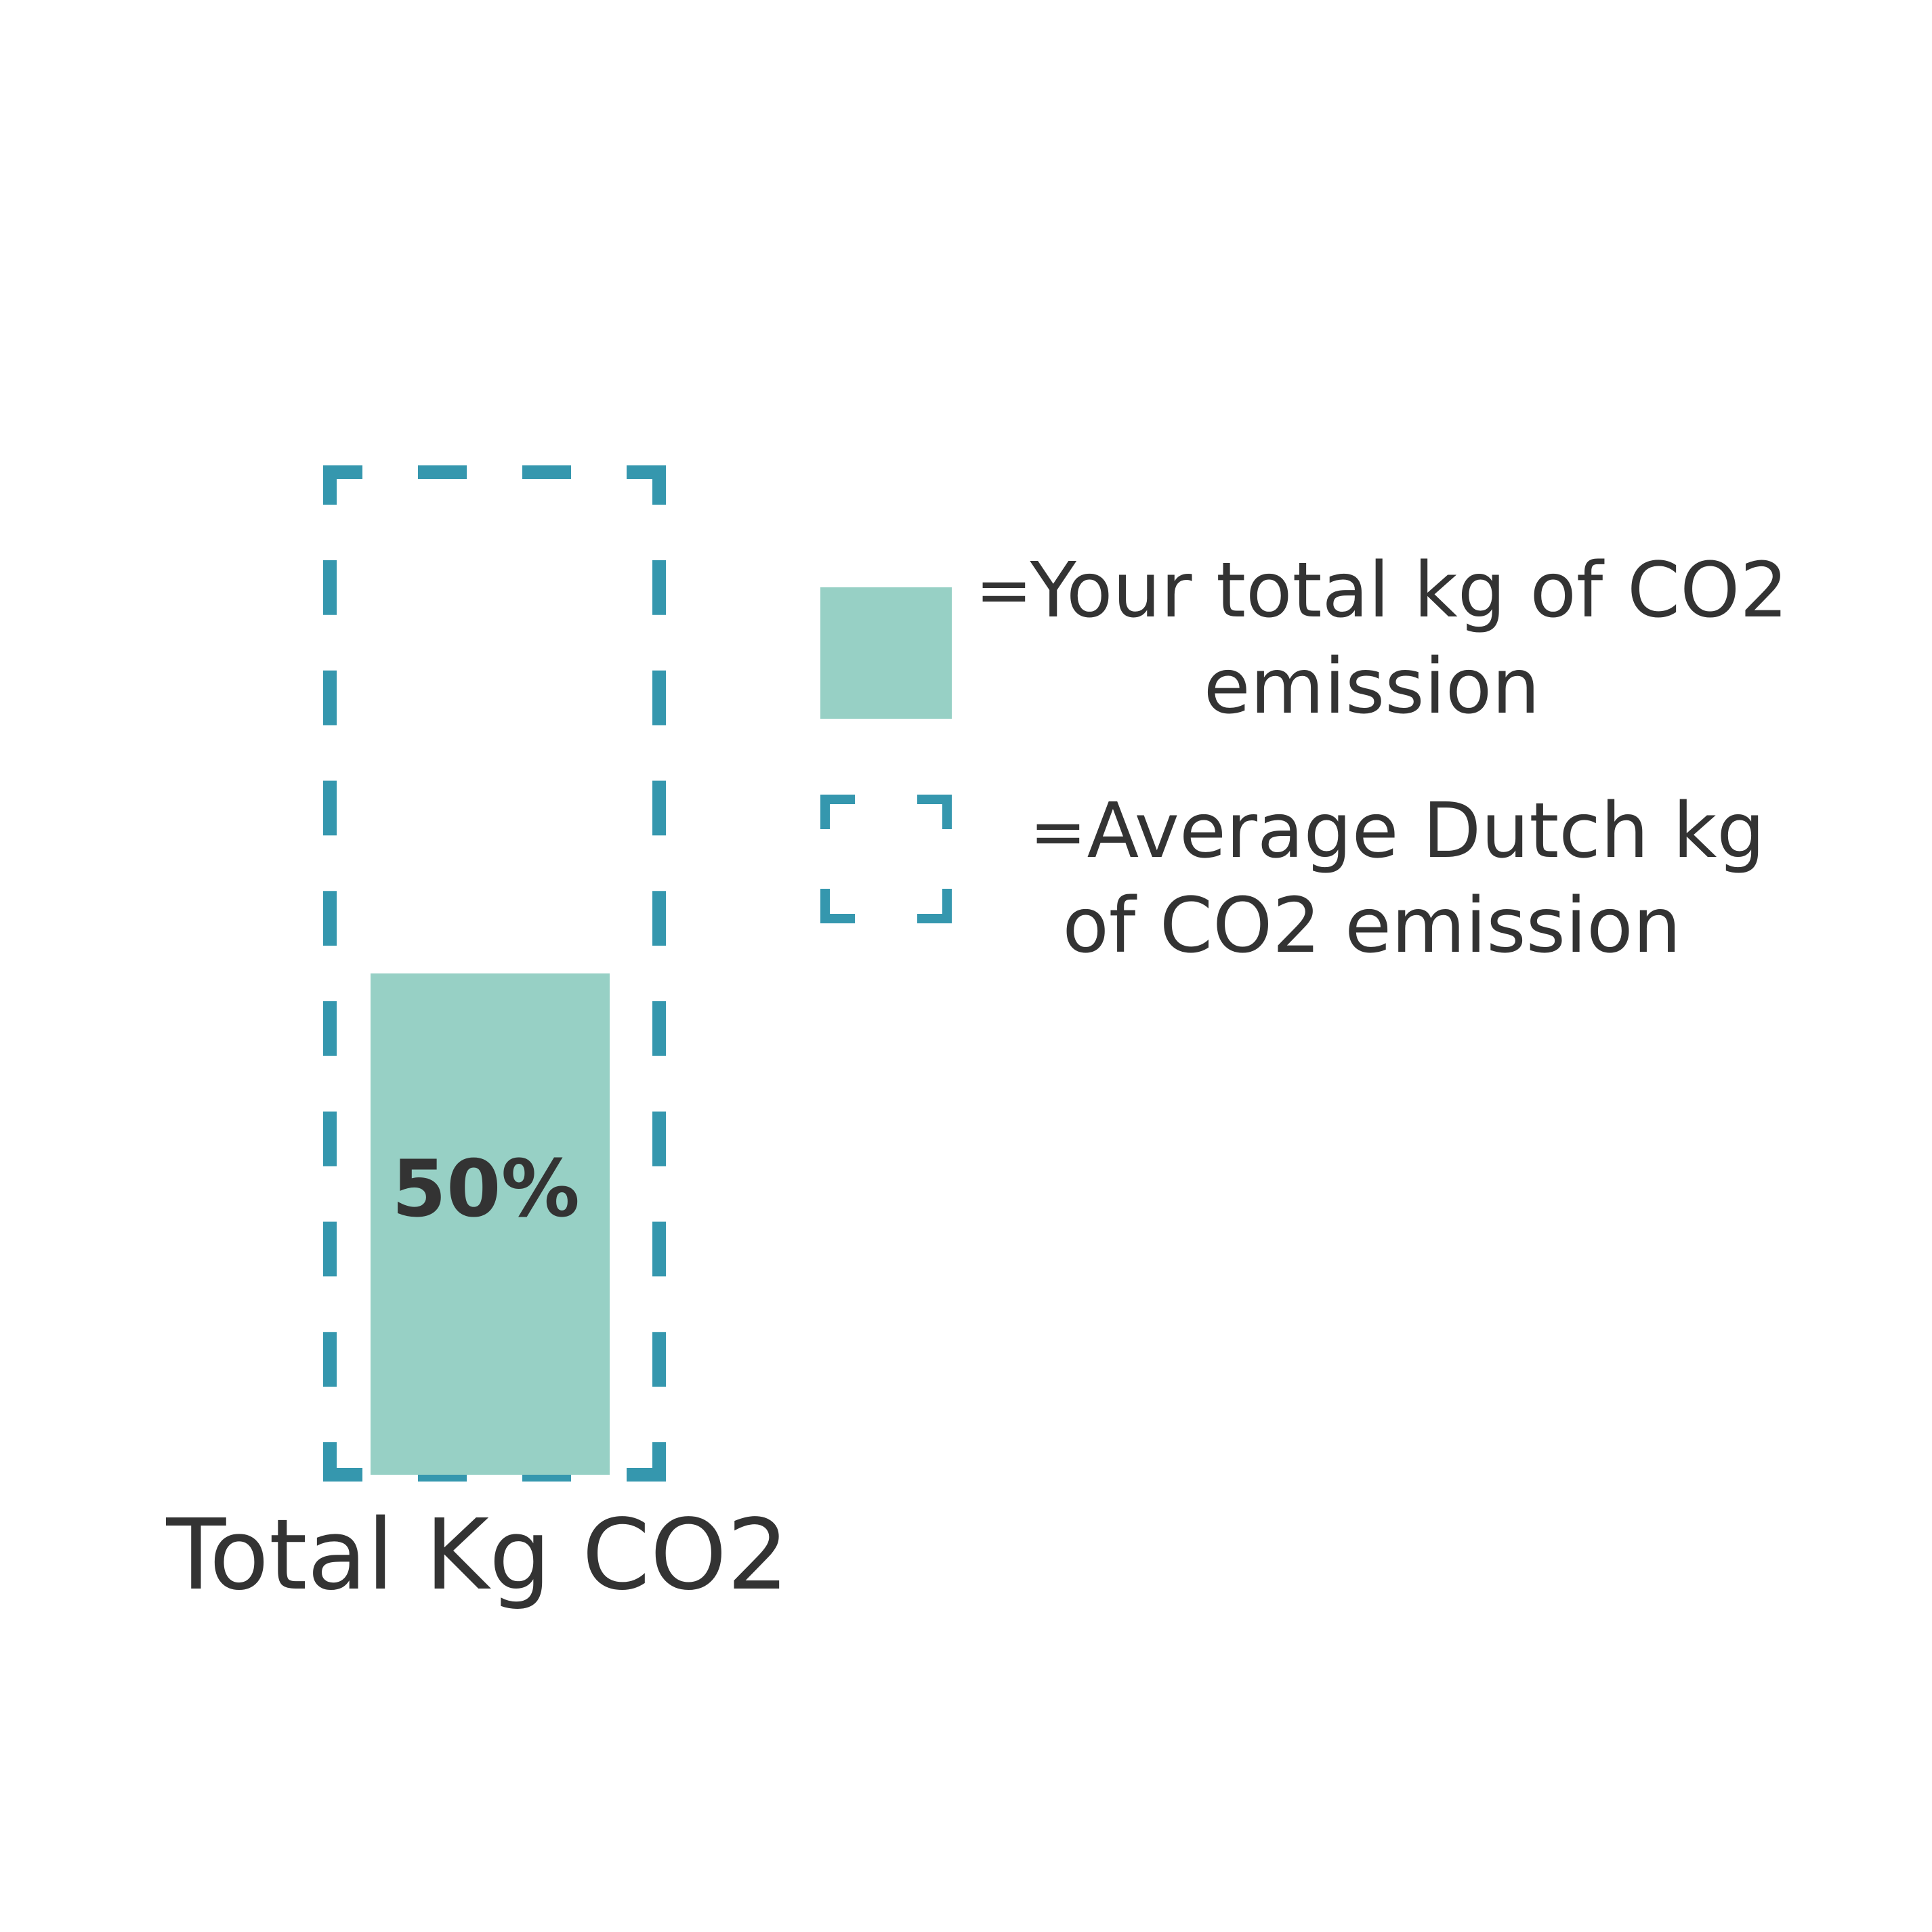 The image size is (1932, 1932). Describe the element at coordinates (1408, 591) in the screenshot. I see `legend-label-line-1: Your total kg of CO2` at that location.